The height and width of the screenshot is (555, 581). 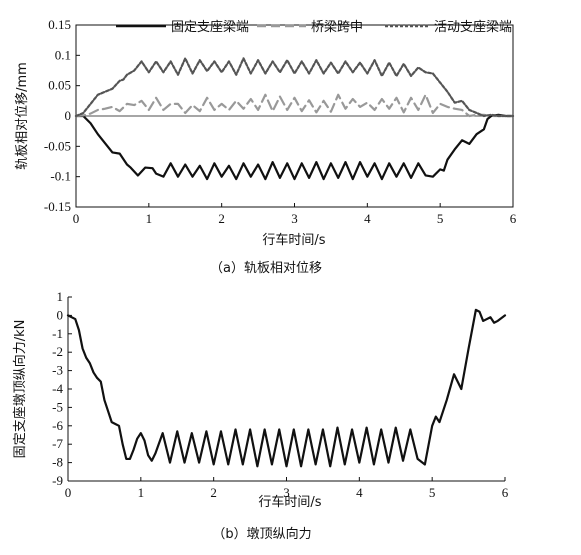 What do you see at coordinates (59, 24) in the screenshot?
I see `chart-0-y-tick-label: 0.15` at bounding box center [59, 24].